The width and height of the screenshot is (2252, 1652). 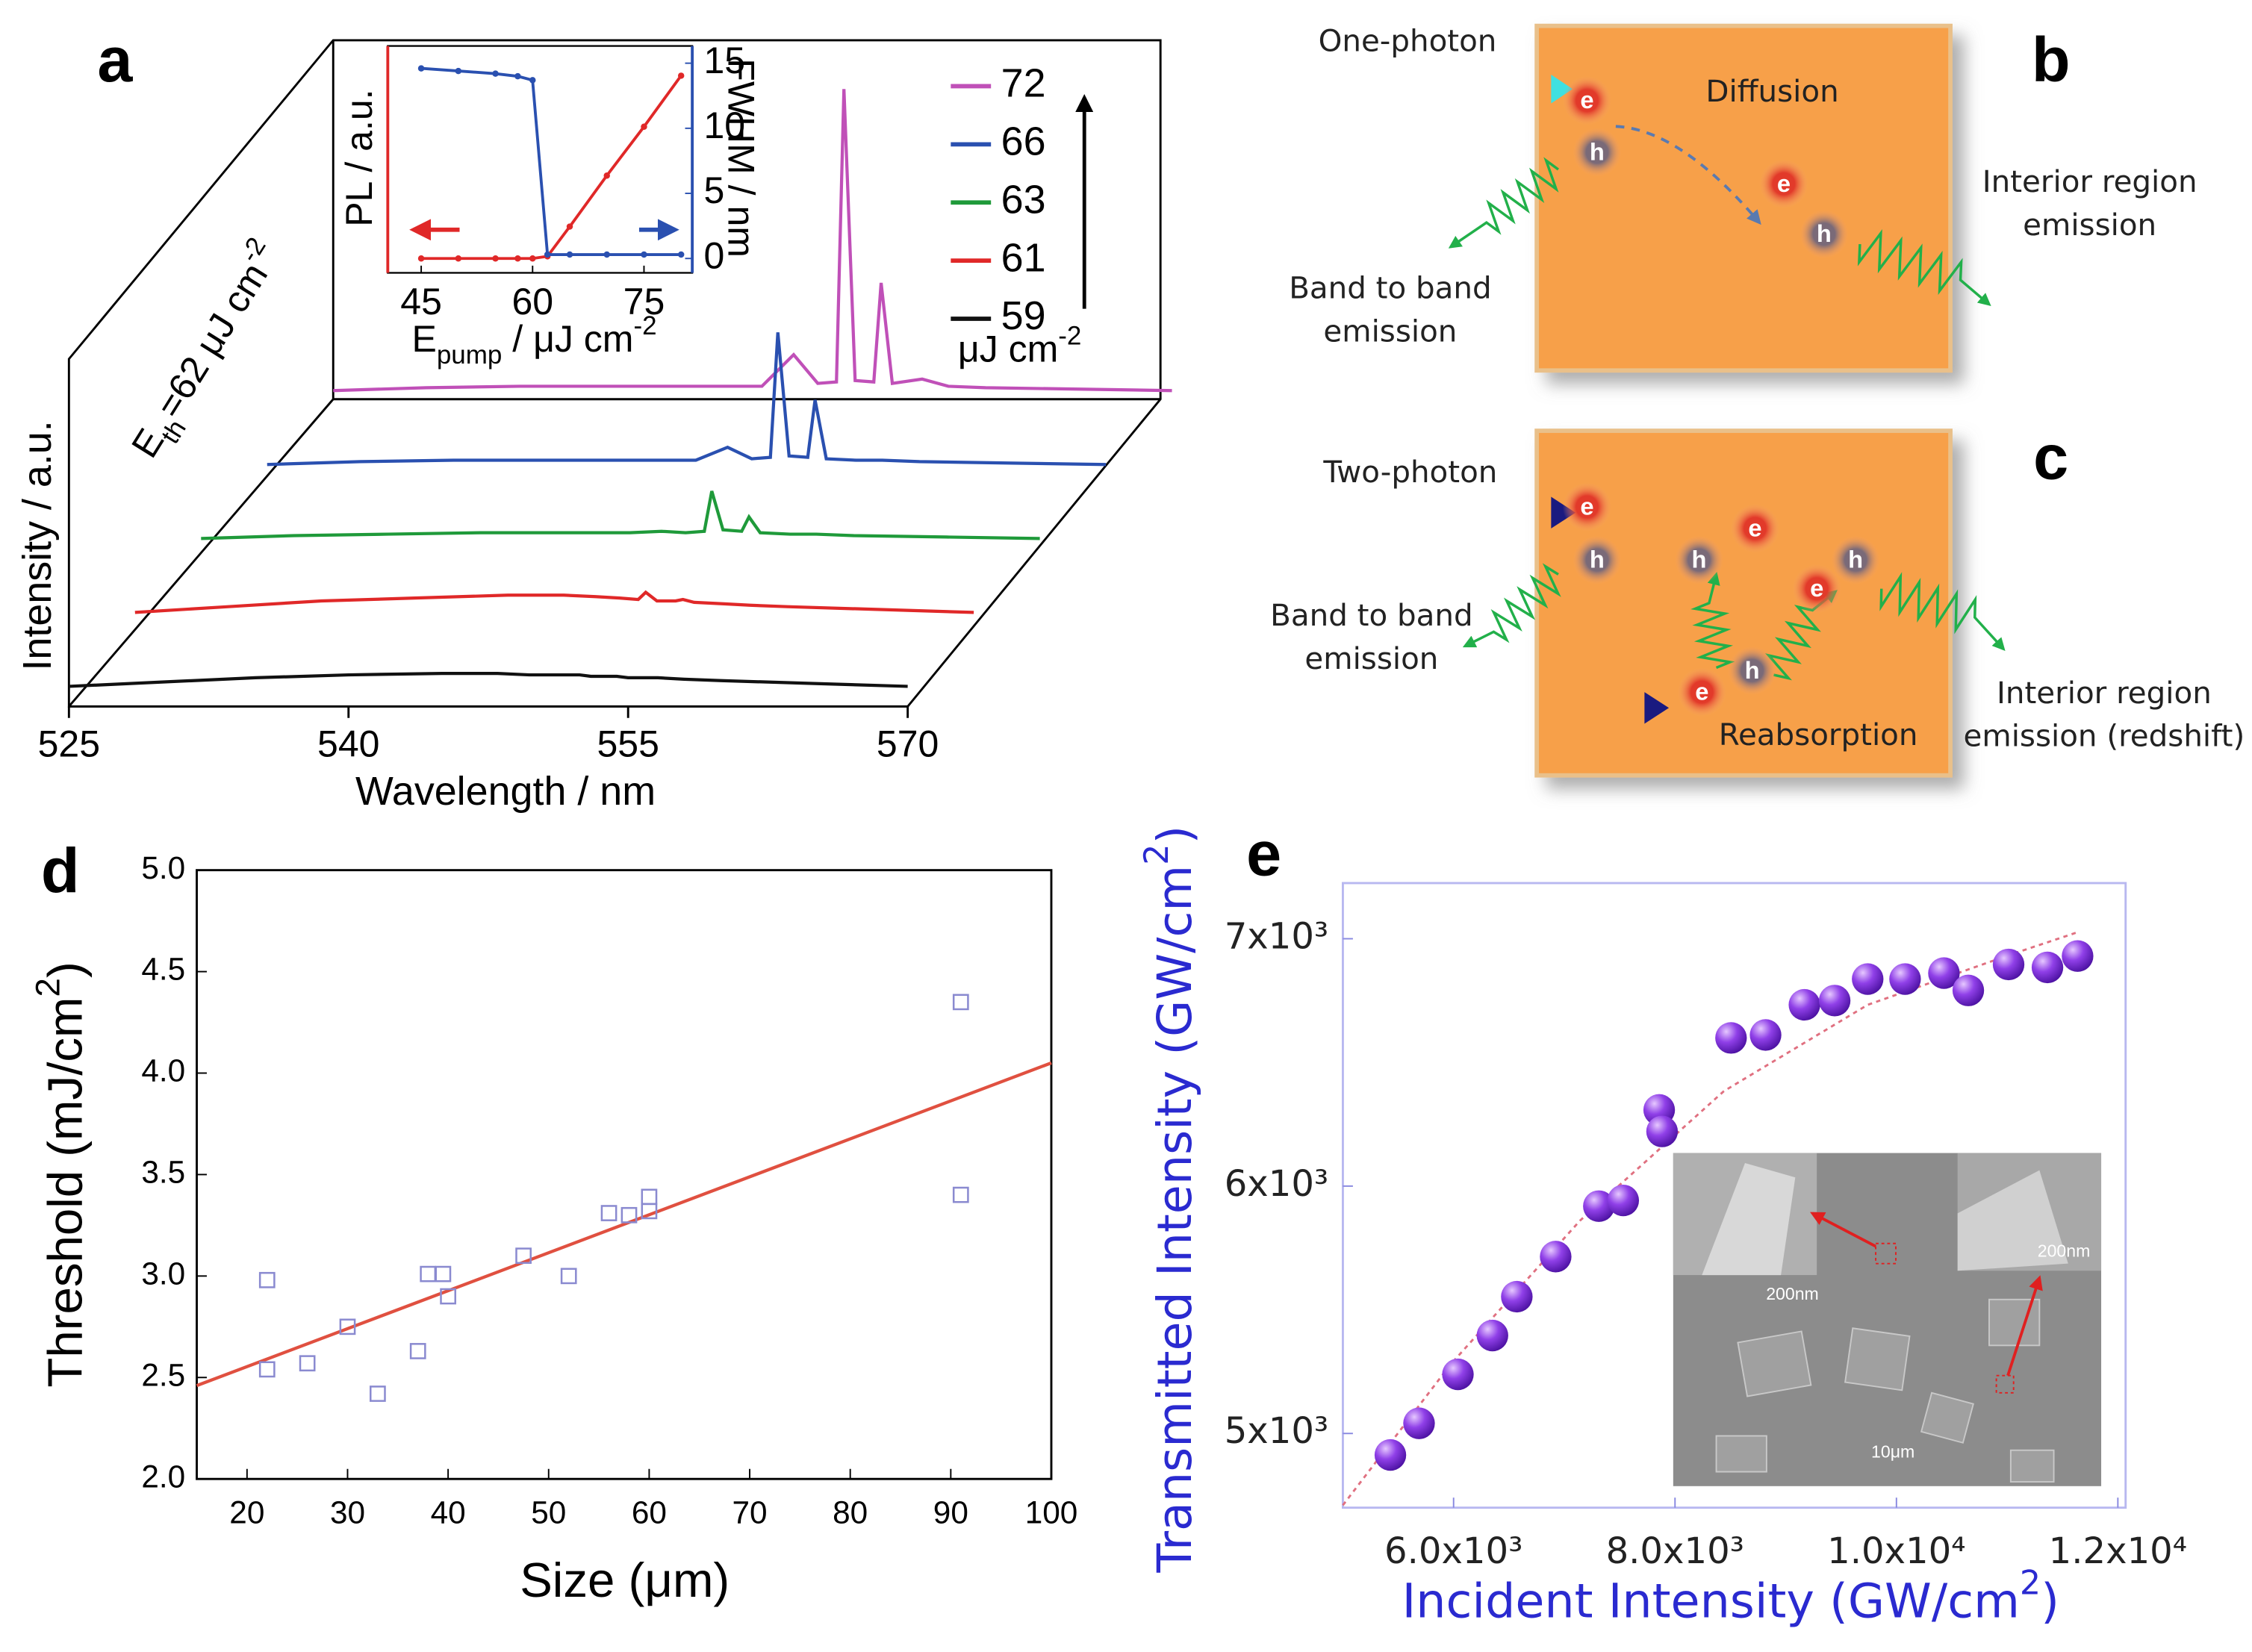 I want to click on x-tick-label: 60, so click(x=532, y=302).